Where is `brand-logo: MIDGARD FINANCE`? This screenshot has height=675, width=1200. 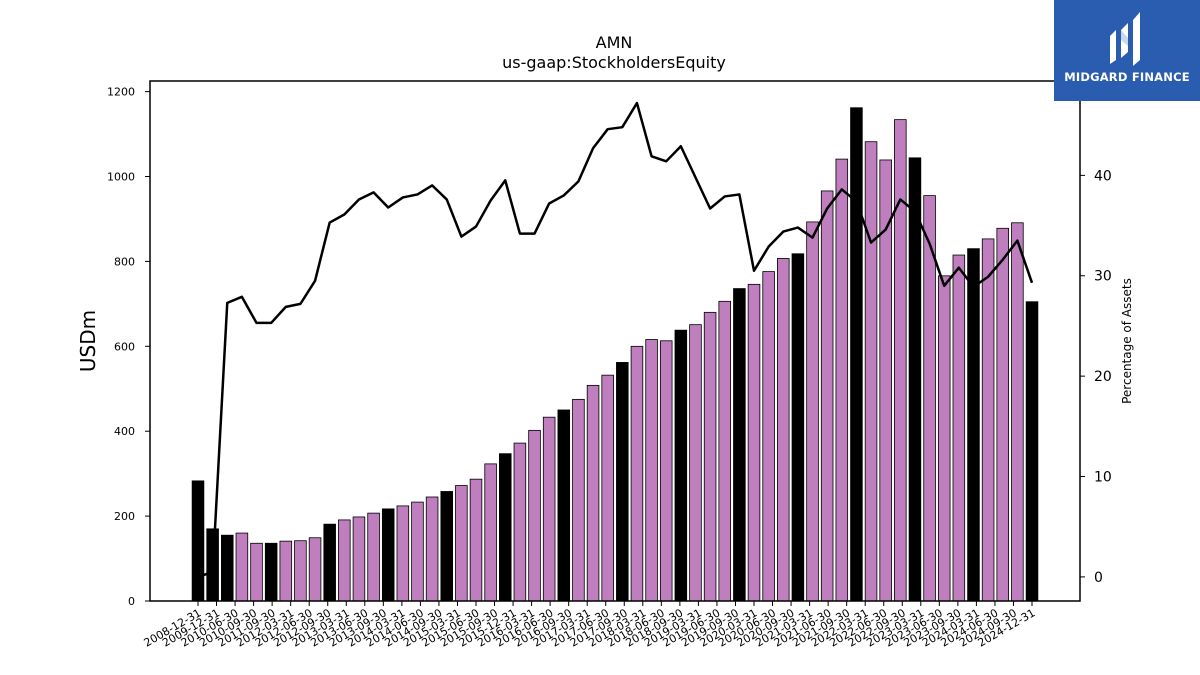
brand-logo: MIDGARD FINANCE is located at coordinates (1127, 50).